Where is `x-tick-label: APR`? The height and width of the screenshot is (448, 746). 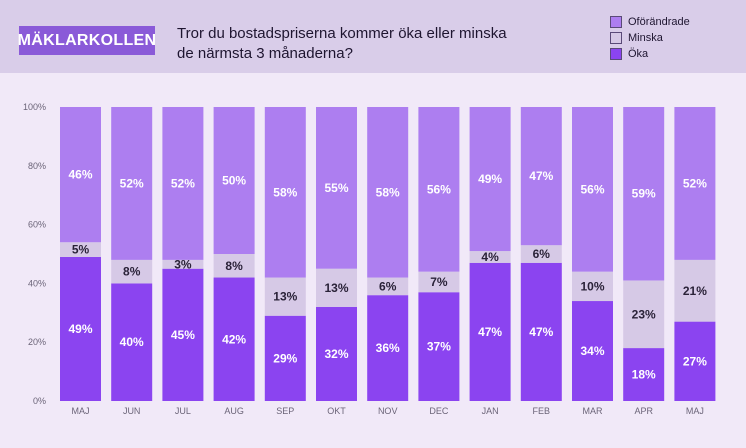 x-tick-label: APR is located at coordinates (643, 411).